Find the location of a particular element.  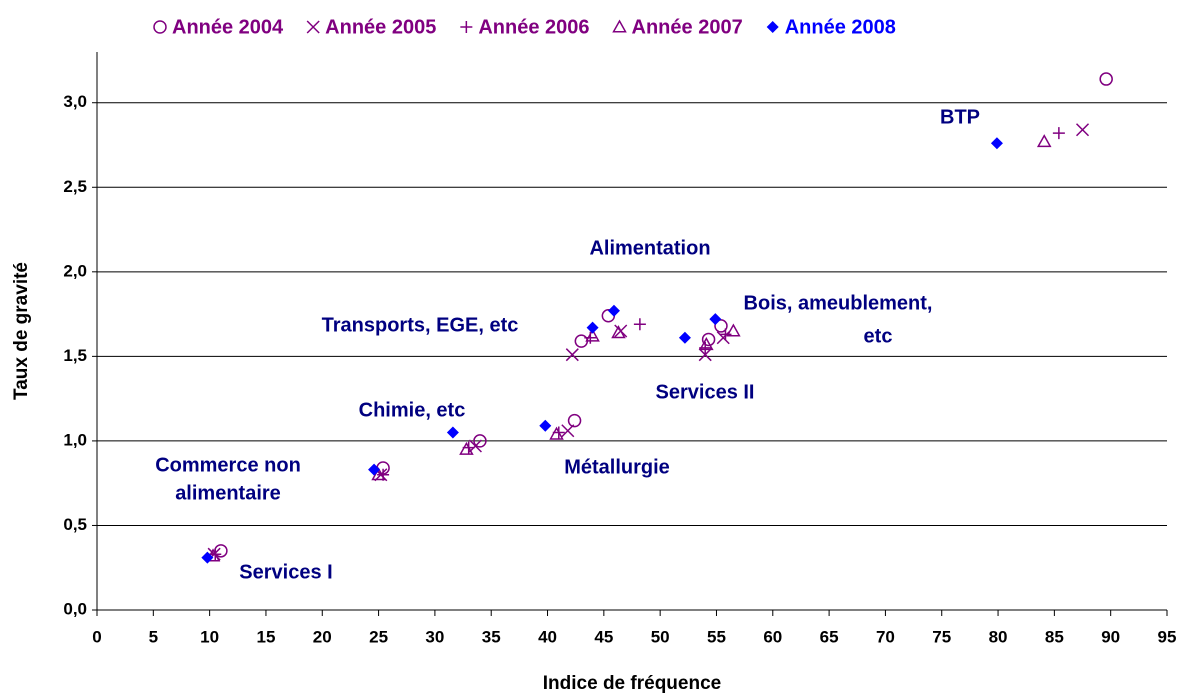

x-tick-label: 70 is located at coordinates (885, 636).